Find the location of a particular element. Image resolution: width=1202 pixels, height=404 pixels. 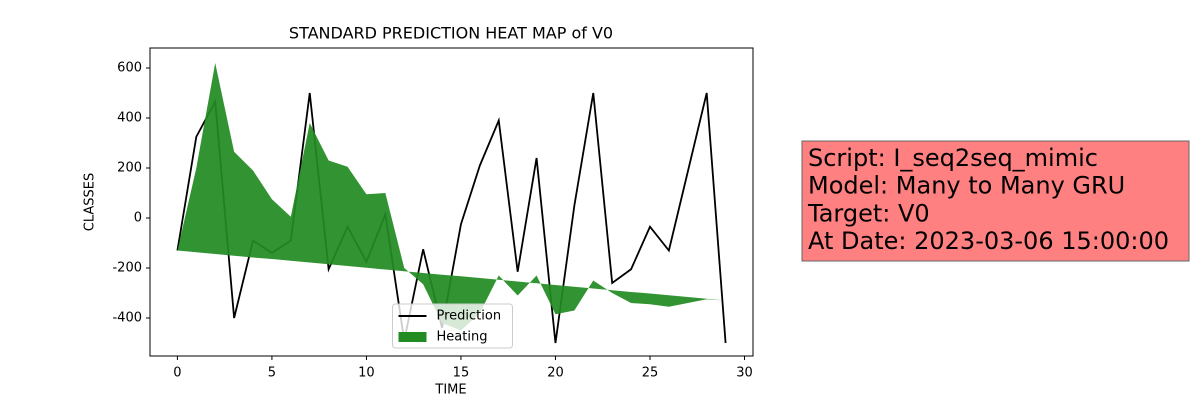

annotation-line: At Date: 2023-03-06 15:00:00 is located at coordinates (988, 241).